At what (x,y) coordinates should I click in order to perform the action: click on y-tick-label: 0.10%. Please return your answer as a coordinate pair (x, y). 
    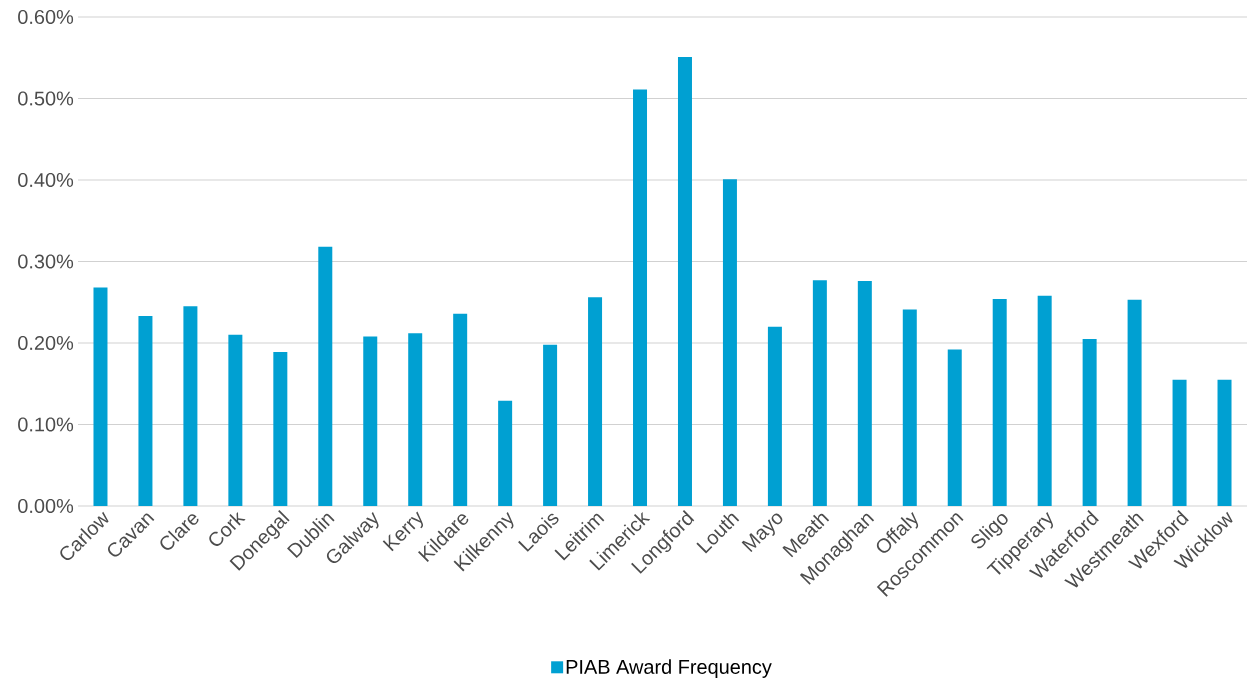
    Looking at the image, I should click on (46, 424).